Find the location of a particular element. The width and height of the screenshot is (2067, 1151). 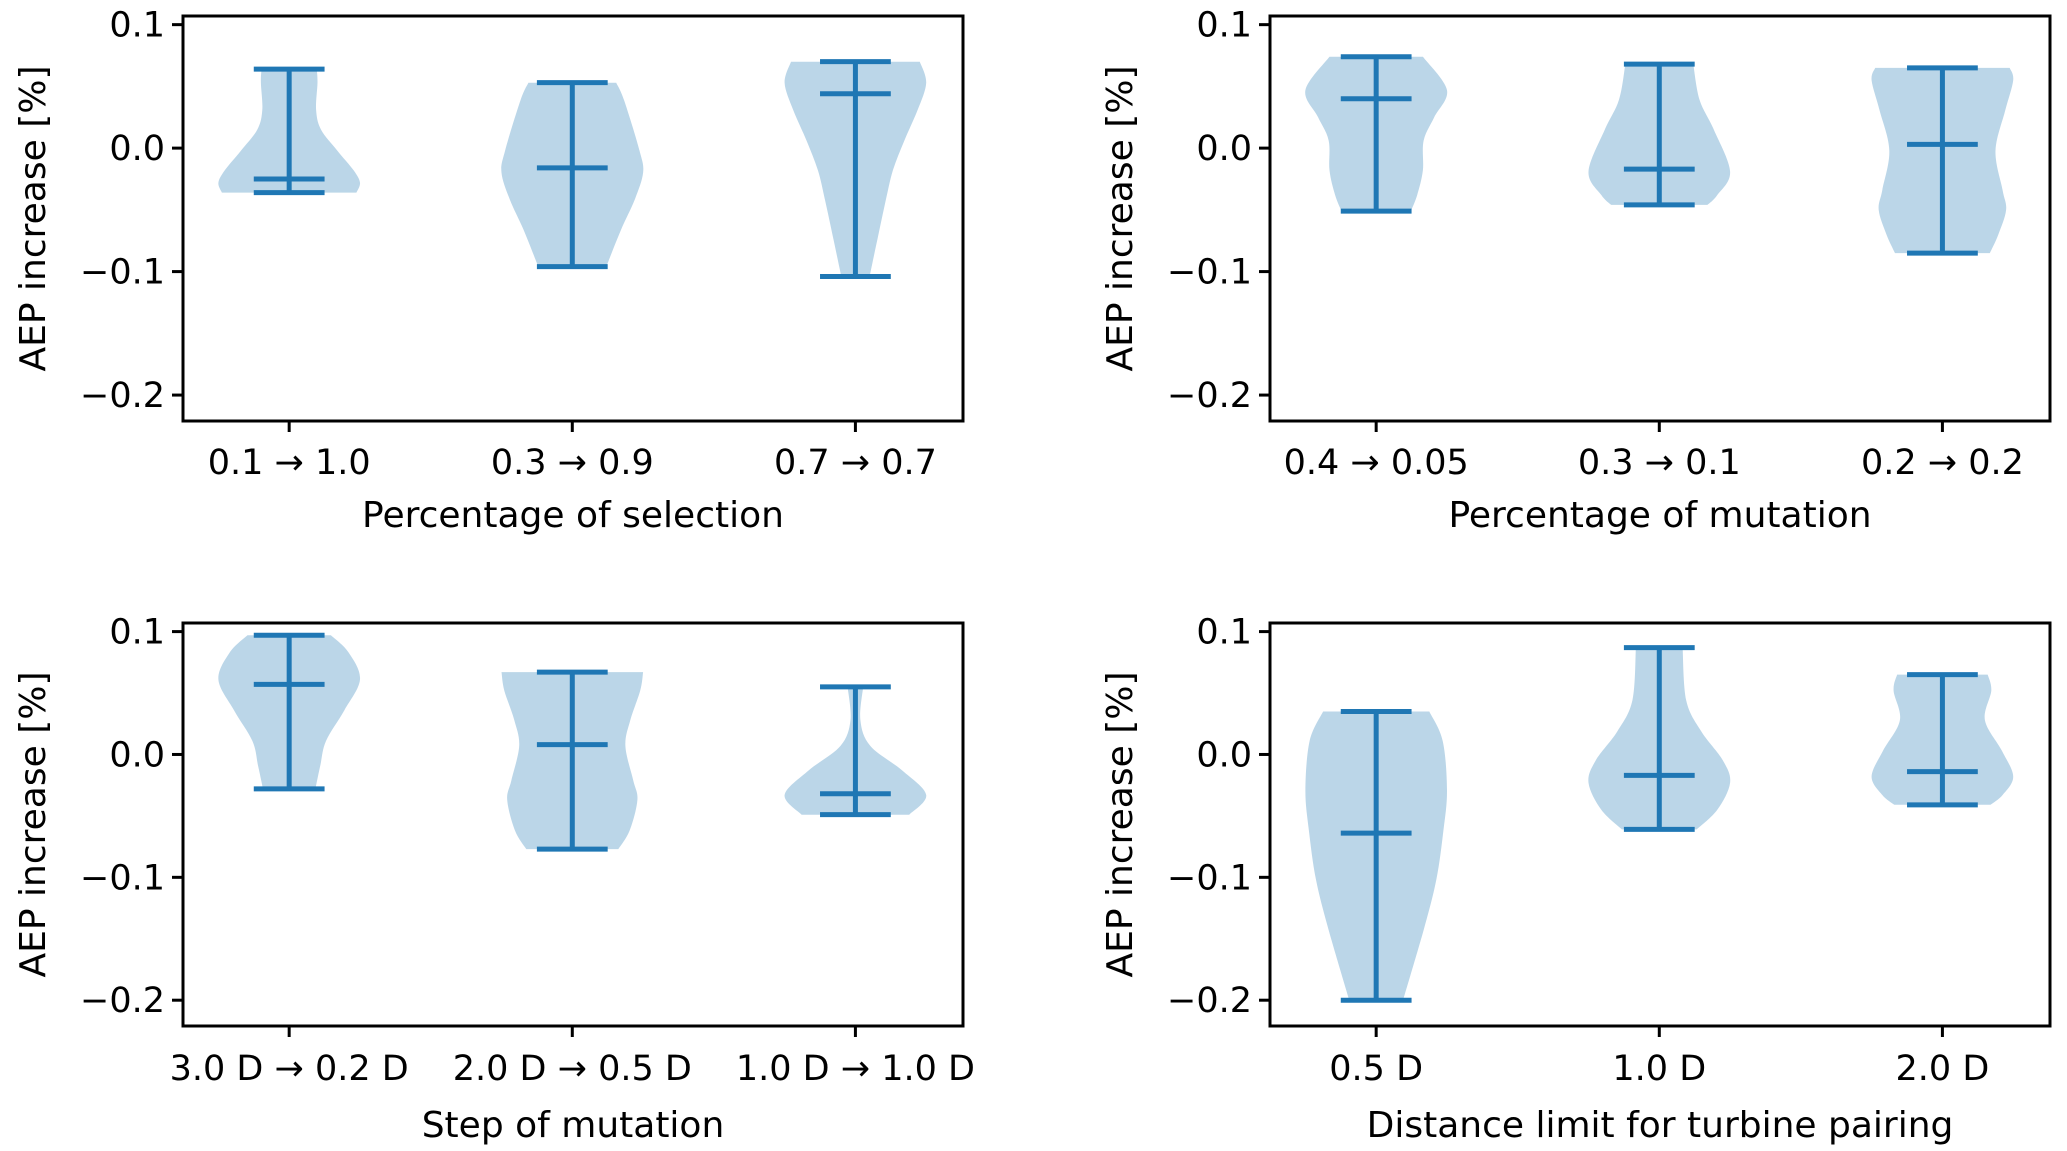

x-tick-label: 1.0 D → 1.0 D is located at coordinates (855, 1069).